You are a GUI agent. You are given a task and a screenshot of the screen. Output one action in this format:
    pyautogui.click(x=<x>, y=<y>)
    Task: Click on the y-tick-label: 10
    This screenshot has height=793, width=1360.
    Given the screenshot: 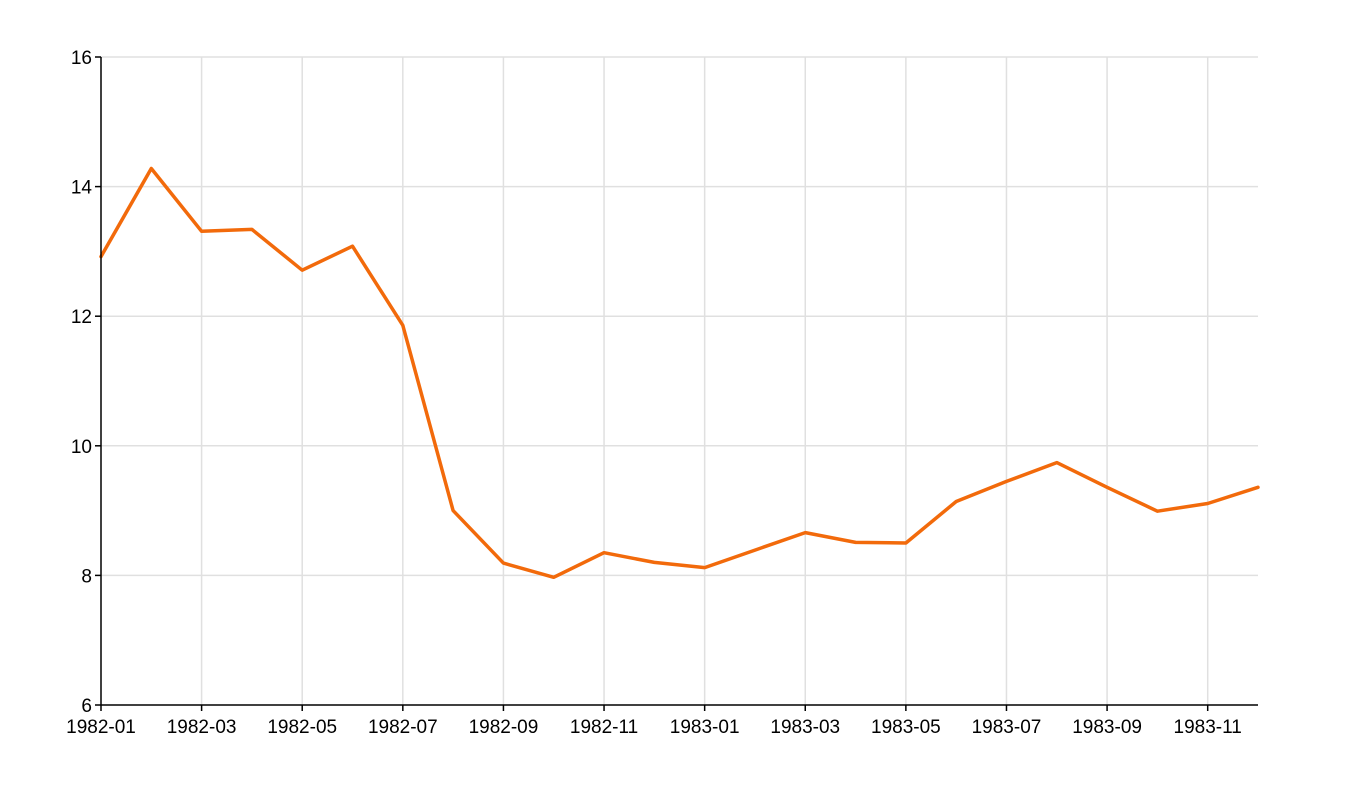 What is the action you would take?
    pyautogui.click(x=81, y=447)
    